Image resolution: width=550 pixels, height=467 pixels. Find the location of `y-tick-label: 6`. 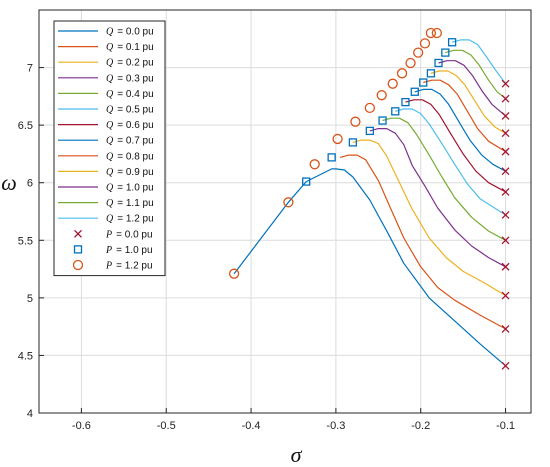

y-tick-label: 6 is located at coordinates (30, 184).